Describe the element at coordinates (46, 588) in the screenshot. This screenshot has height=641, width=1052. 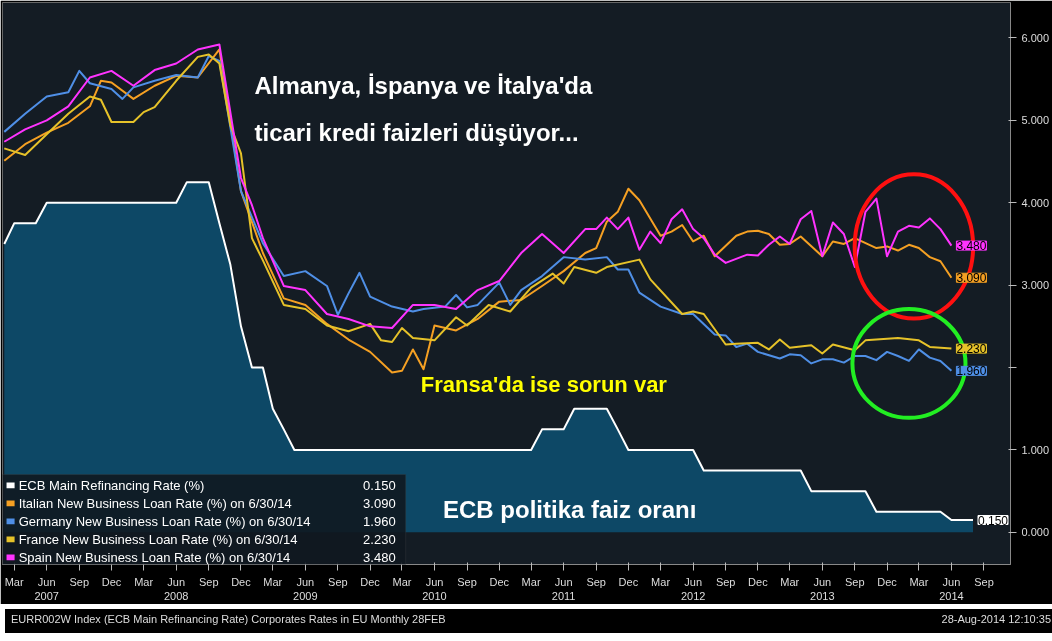
I see `x-tick-label: Jun 2007` at that location.